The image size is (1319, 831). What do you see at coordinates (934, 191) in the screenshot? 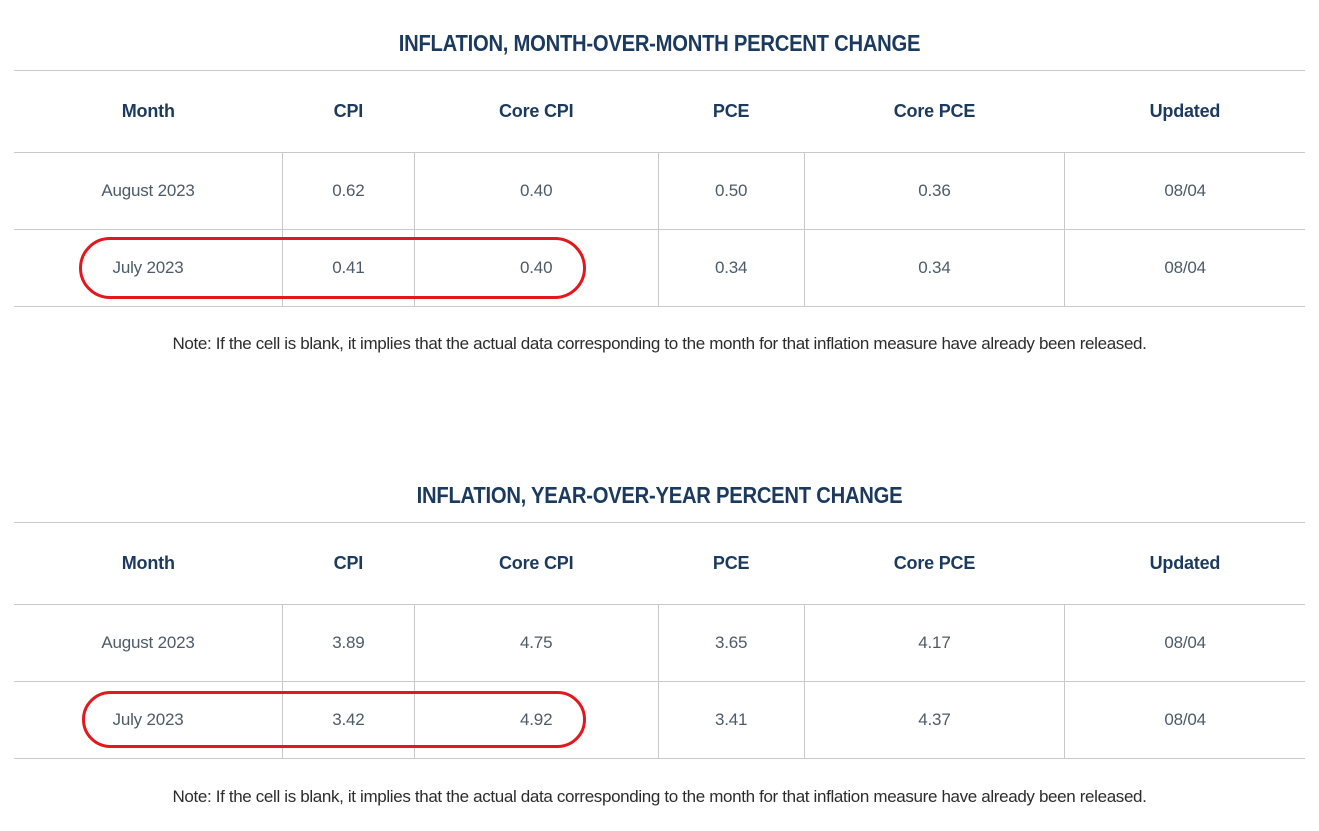
I see `table-cell: 0.36` at bounding box center [934, 191].